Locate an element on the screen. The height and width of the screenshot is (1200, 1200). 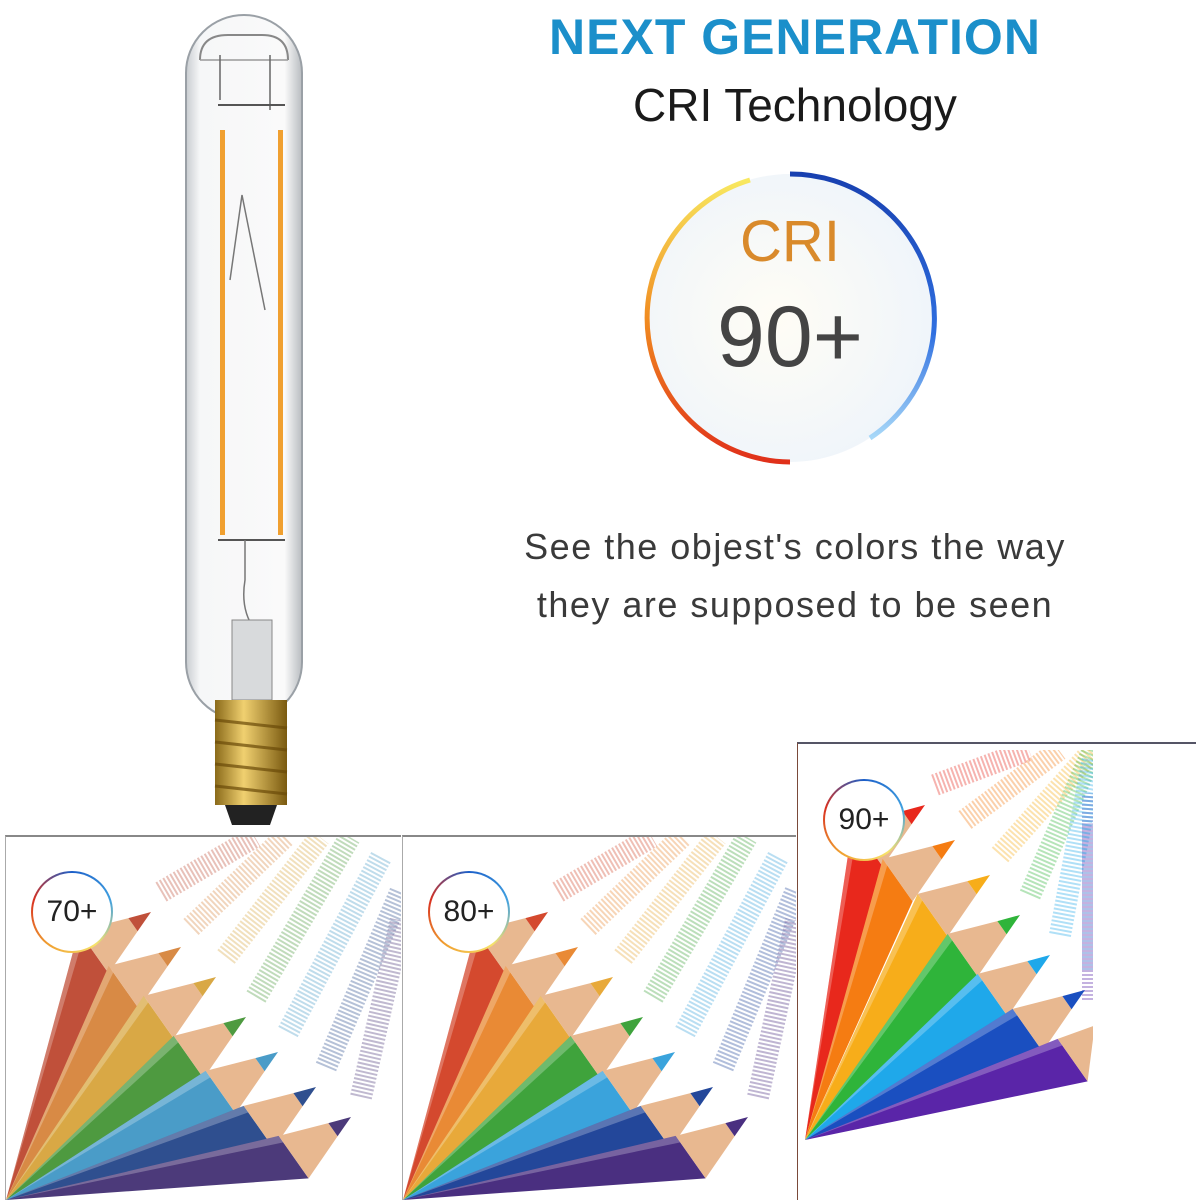
comparison-panel-90: 90+ is located at coordinates (949, 945).